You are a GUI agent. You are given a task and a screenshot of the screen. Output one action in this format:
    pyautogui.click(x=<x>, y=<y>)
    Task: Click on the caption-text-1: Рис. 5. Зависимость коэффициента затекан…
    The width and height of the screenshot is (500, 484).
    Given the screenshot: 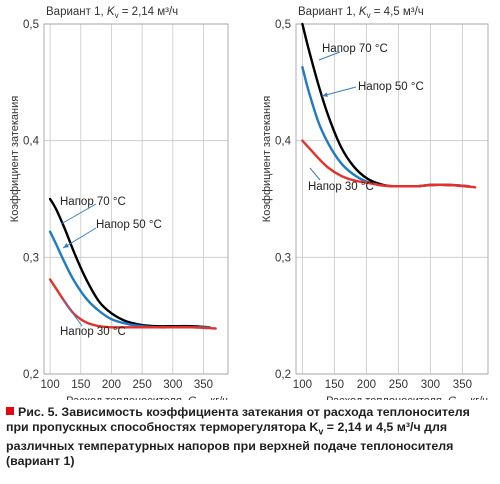 What is the action you would take?
    pyautogui.click(x=238, y=419)
    